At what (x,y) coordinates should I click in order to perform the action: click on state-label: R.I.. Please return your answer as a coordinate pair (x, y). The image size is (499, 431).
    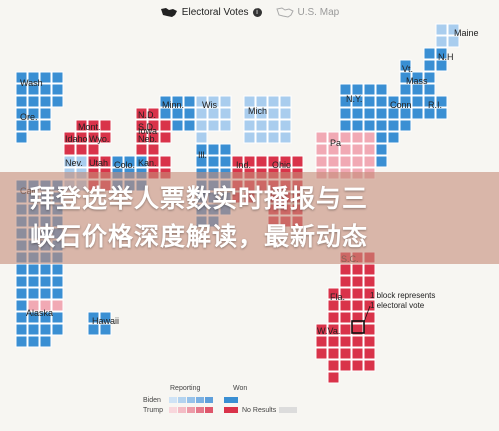
    Looking at the image, I should click on (435, 105).